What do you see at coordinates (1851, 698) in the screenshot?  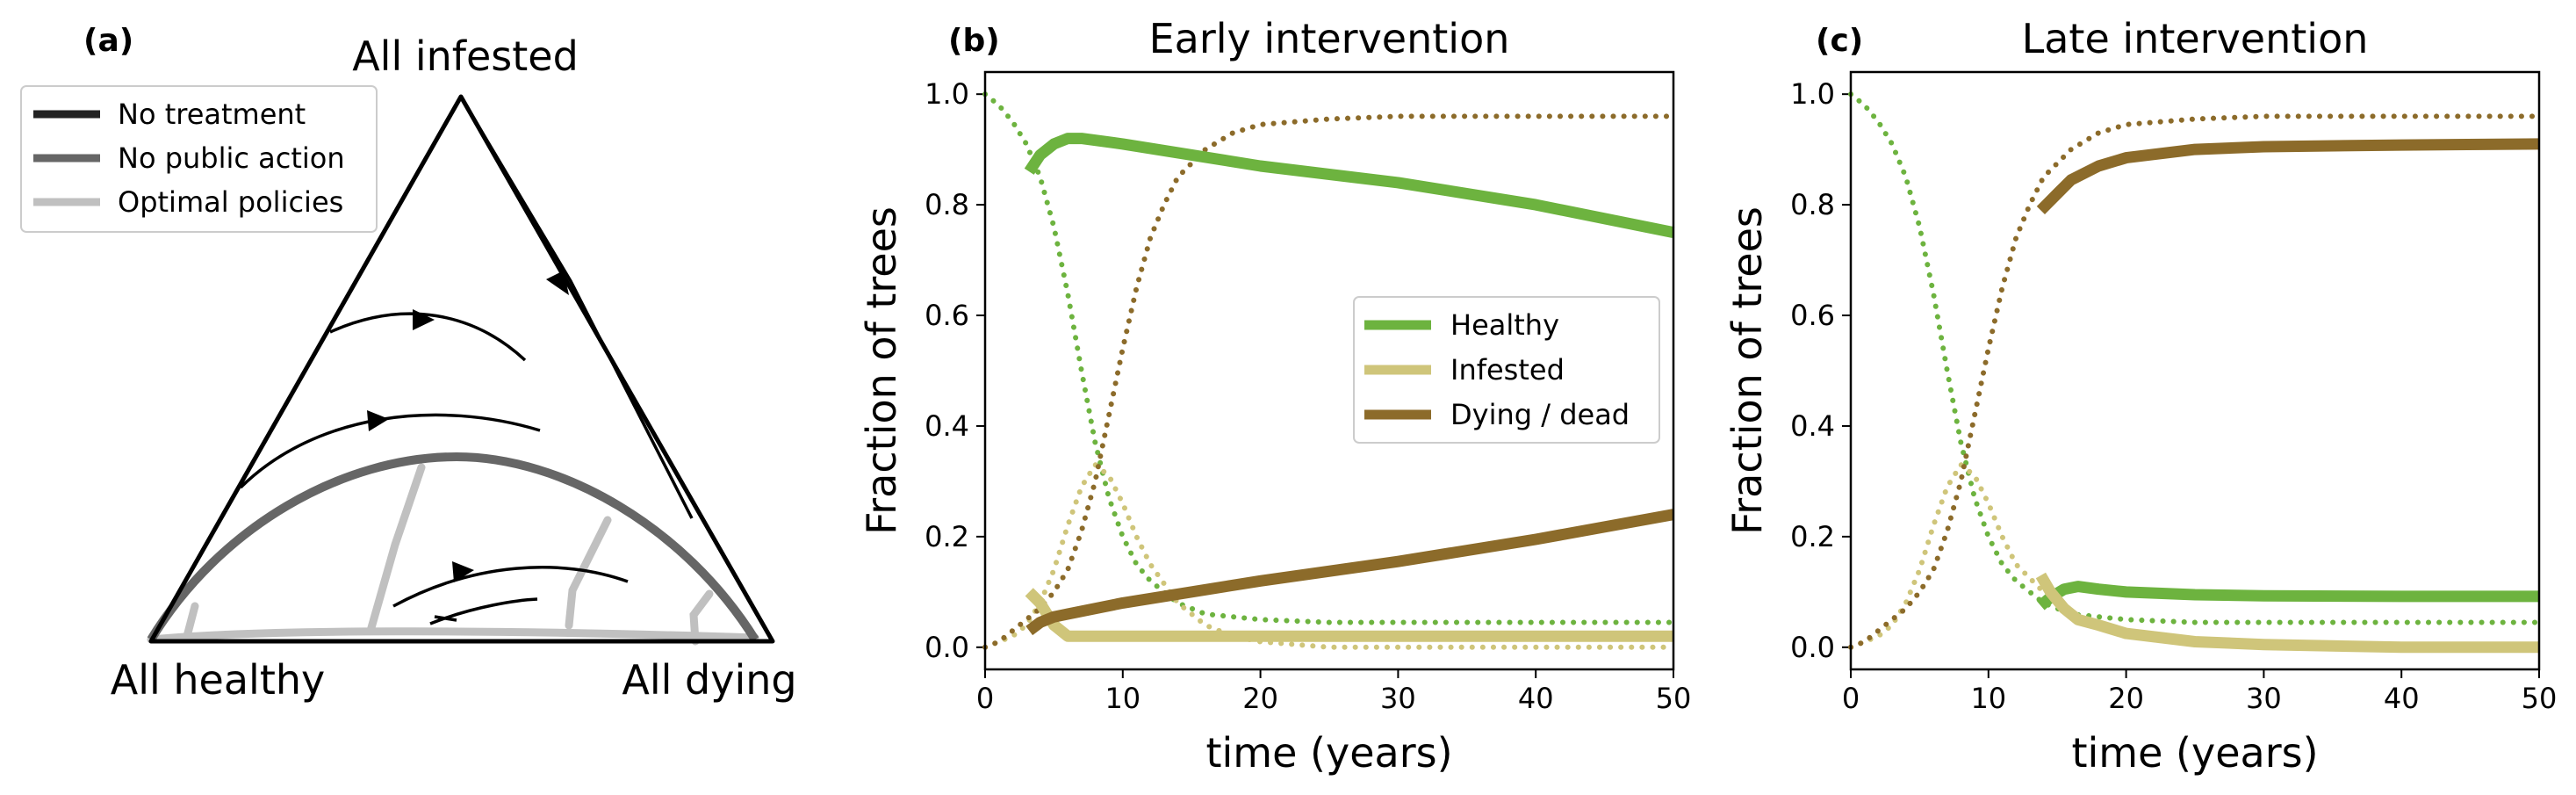 I see `panel-c-xtick-label: 0` at bounding box center [1851, 698].